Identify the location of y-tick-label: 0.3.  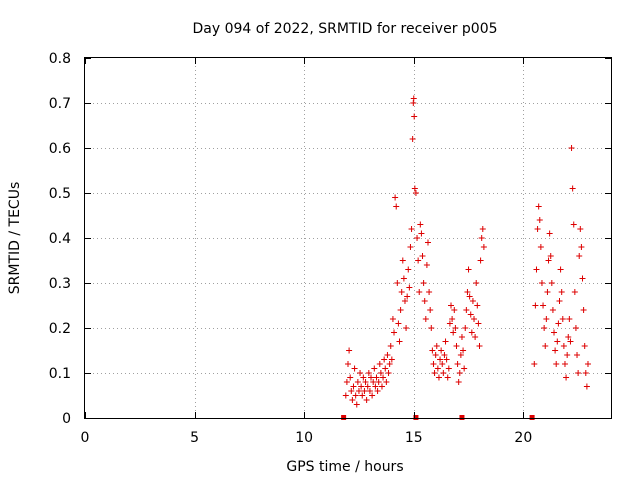
(60, 284).